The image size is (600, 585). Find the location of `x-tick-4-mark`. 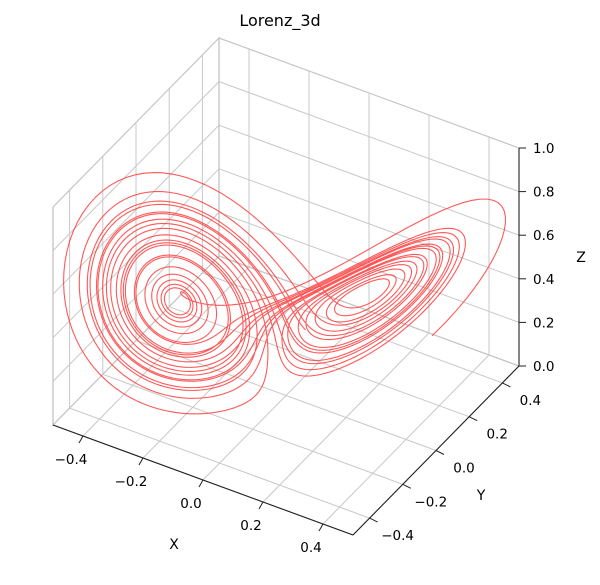

x-tick-4-mark is located at coordinates (321, 527).